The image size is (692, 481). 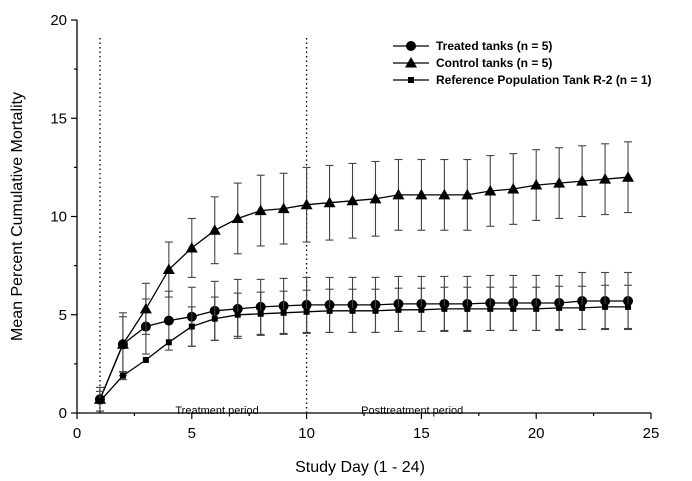 What do you see at coordinates (58, 118) in the screenshot?
I see `y-tick-label: 15` at bounding box center [58, 118].